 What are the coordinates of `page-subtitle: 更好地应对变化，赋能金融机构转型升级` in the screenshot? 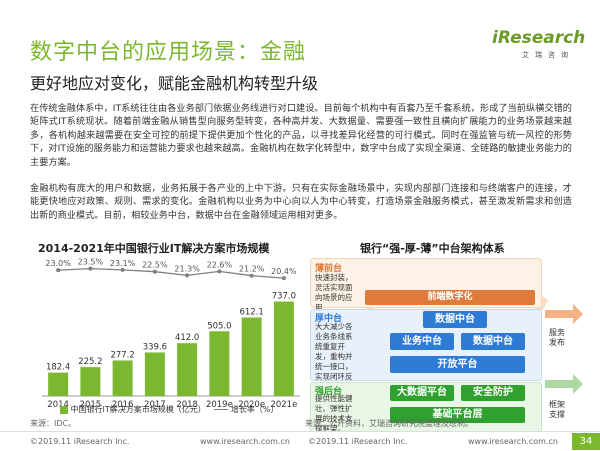 It's located at (174, 83).